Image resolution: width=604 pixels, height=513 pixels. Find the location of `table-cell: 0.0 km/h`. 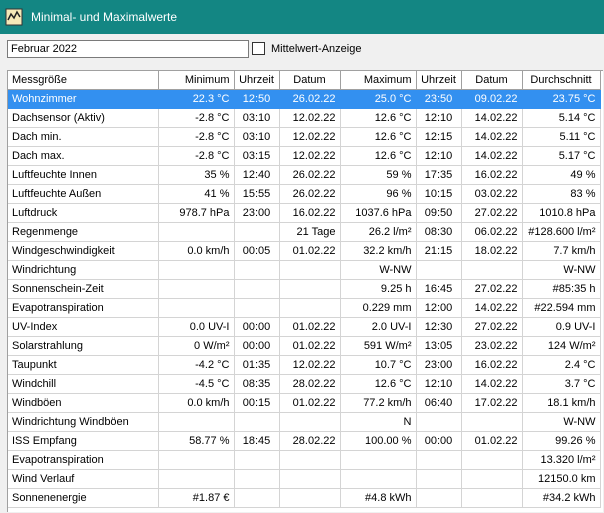

table-cell: 0.0 km/h is located at coordinates (196, 251).